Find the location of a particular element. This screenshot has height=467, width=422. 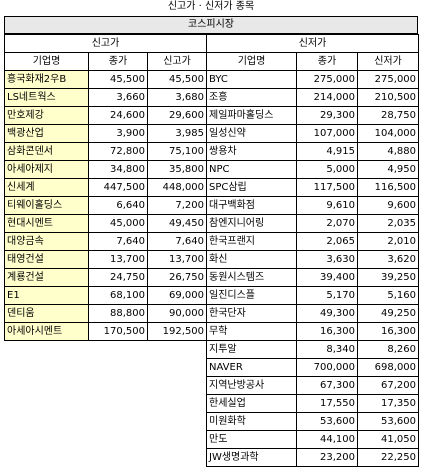

closing-price-cell: 53,600 is located at coordinates (327, 421).